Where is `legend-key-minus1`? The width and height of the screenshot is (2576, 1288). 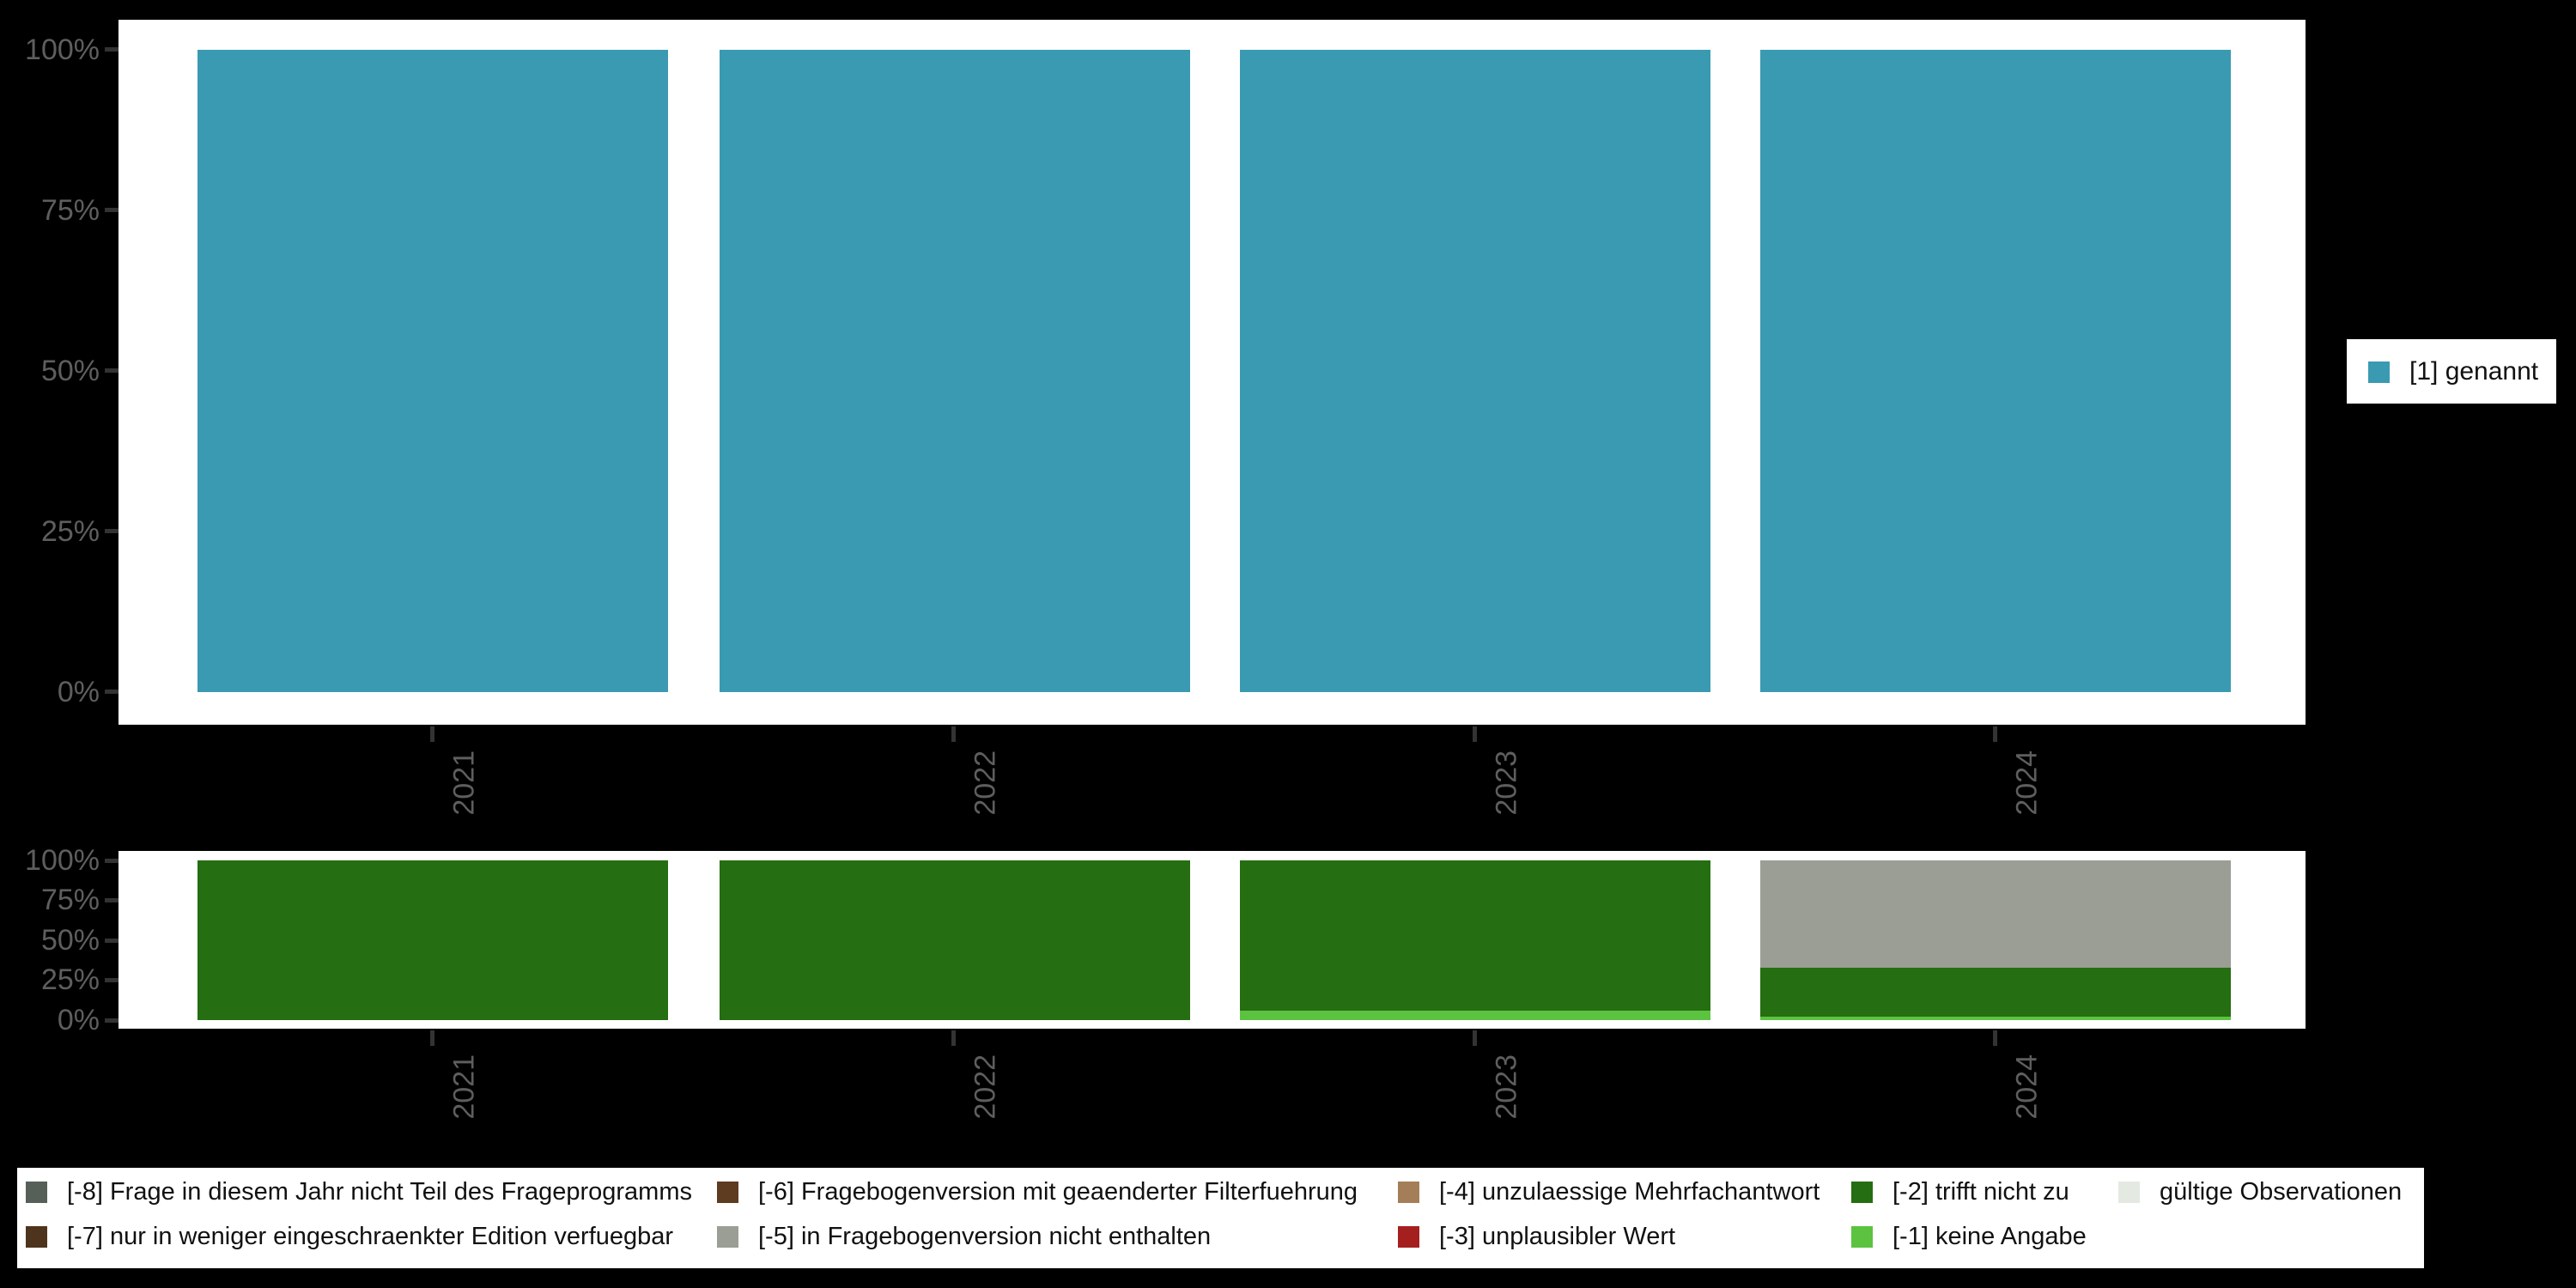 legend-key-minus1 is located at coordinates (1862, 1236).